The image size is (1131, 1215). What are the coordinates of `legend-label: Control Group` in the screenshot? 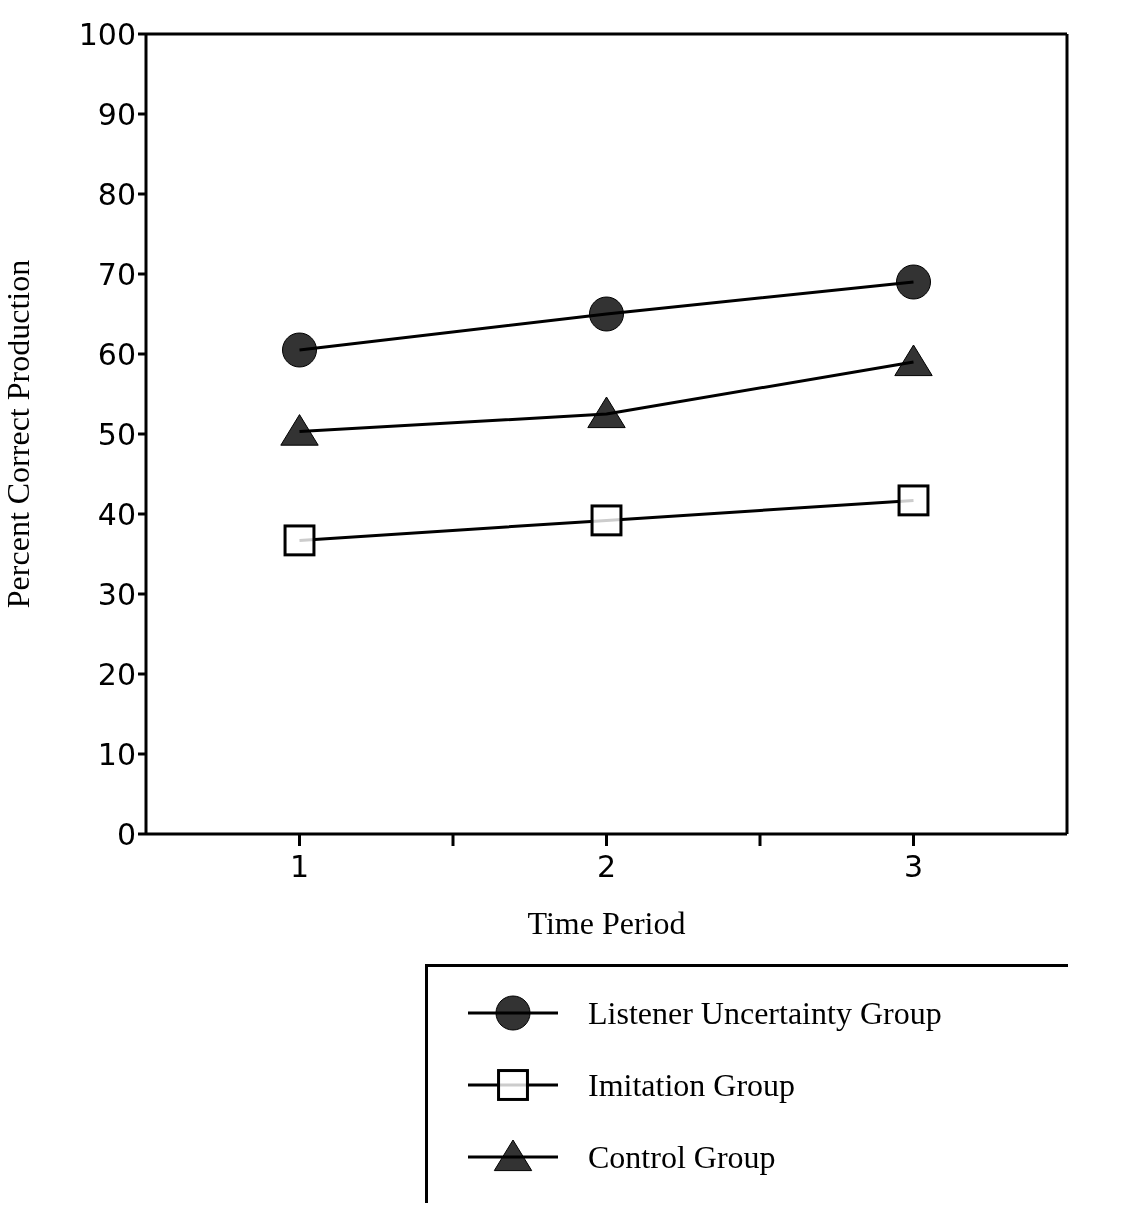 It's located at (682, 1157).